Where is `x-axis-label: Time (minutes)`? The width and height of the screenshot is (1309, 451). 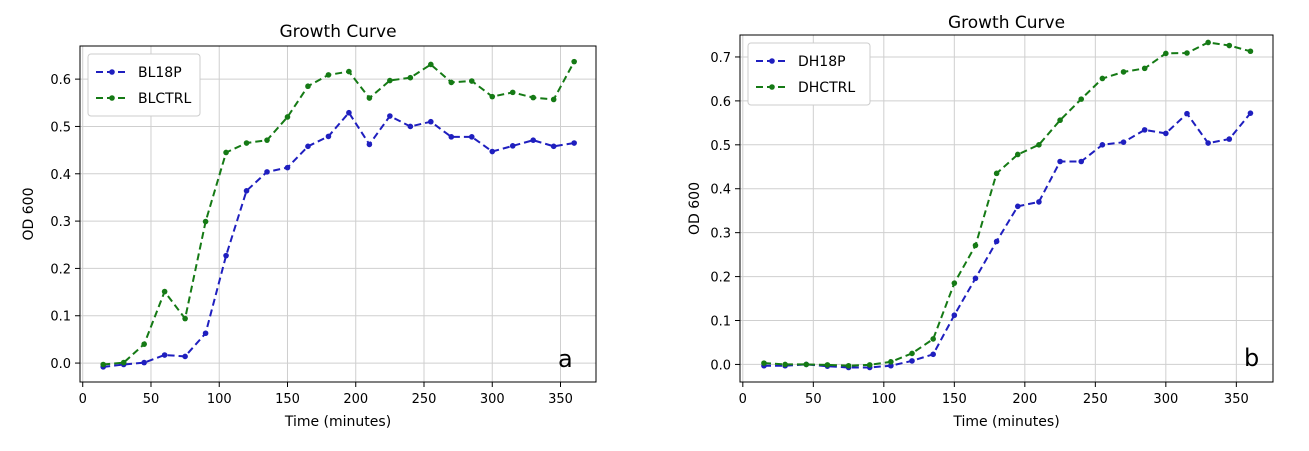 x-axis-label: Time (minutes) is located at coordinates (337, 422).